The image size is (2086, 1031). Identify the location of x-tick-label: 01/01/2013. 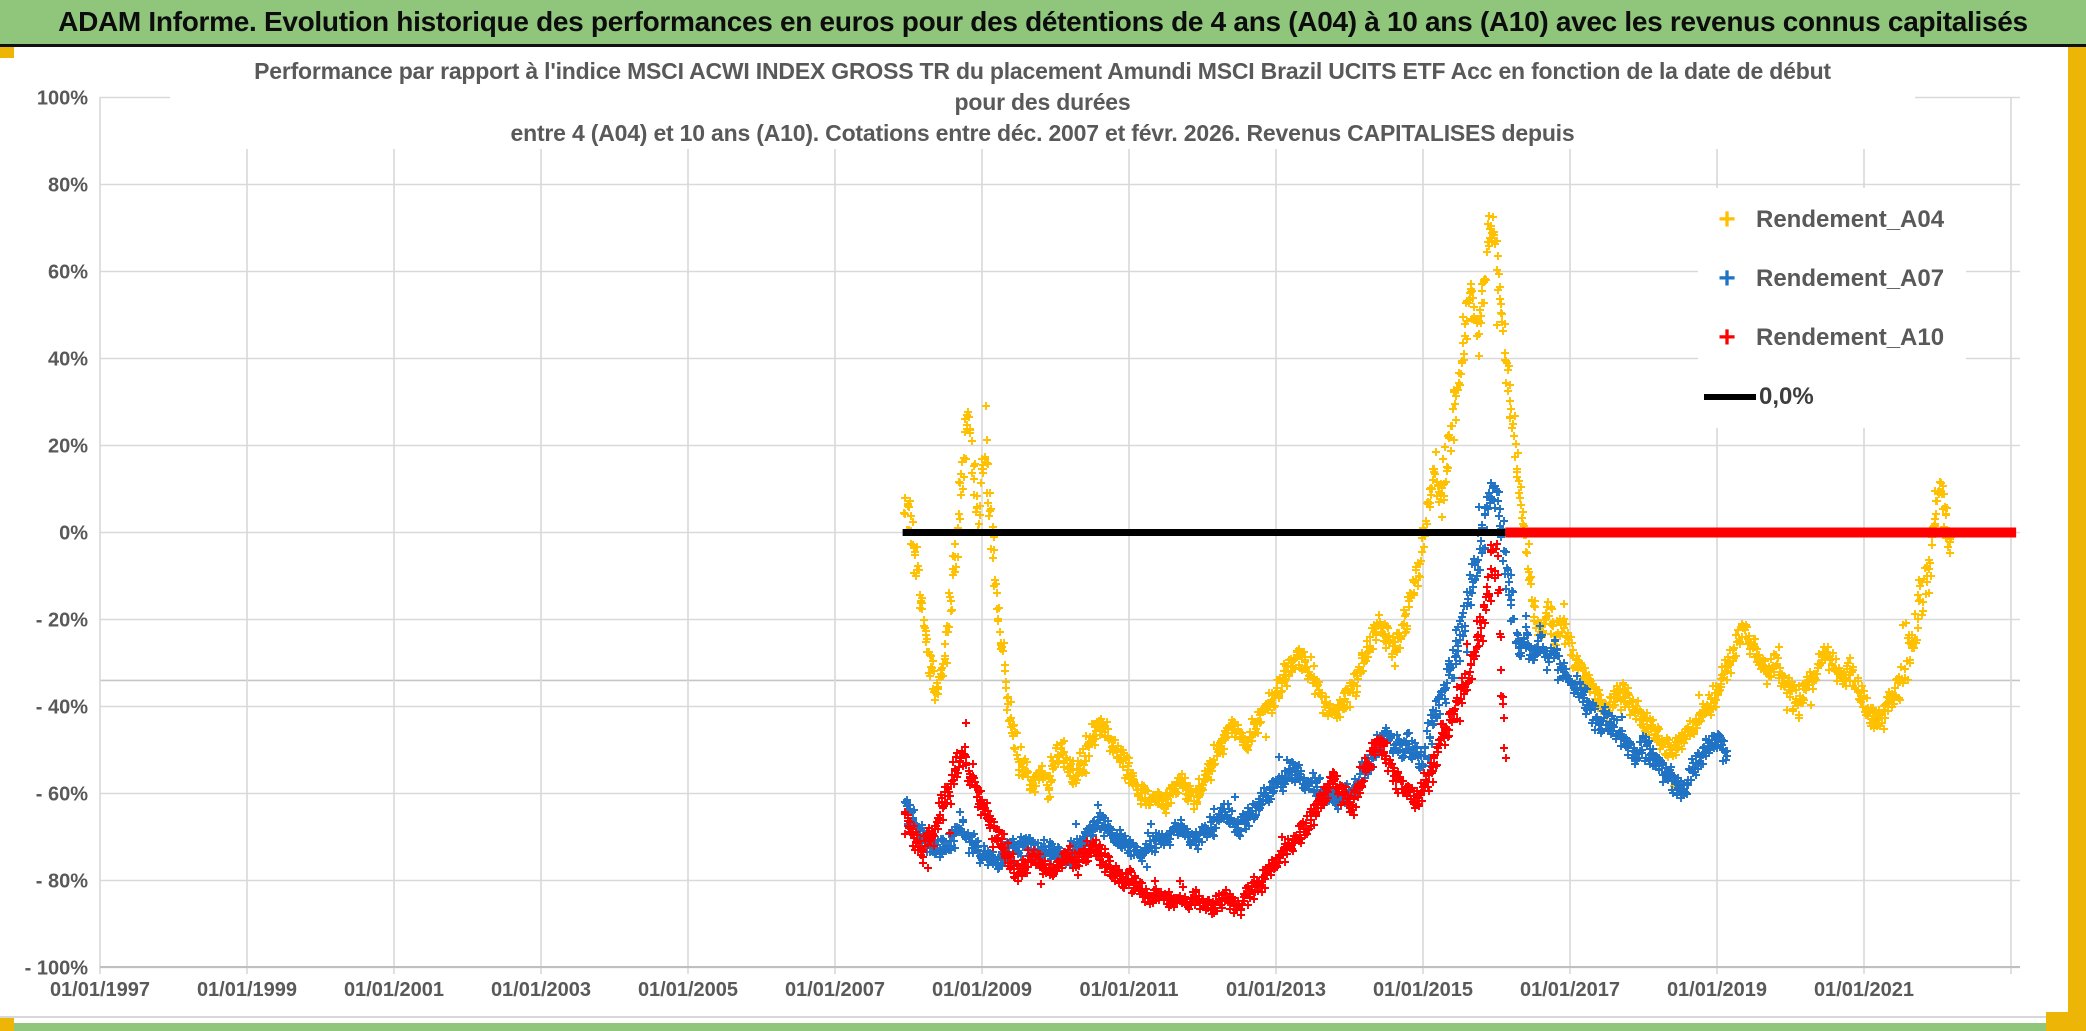
(1276, 990).